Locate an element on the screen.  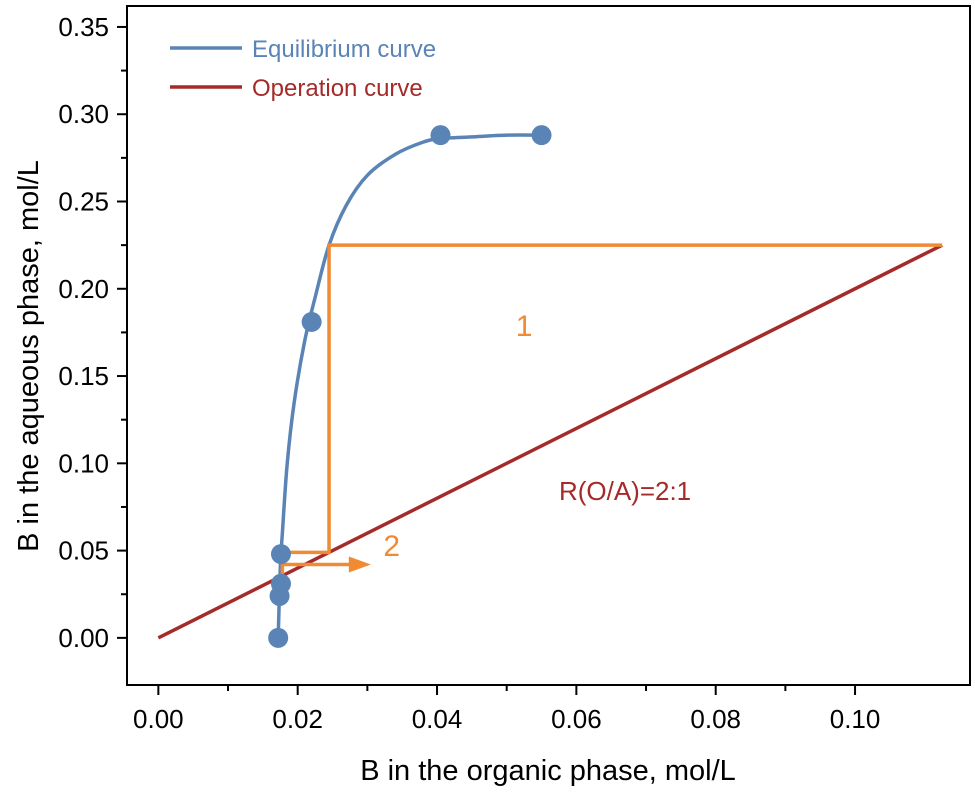
y-tick-label: 0.00 is located at coordinates (83, 638).